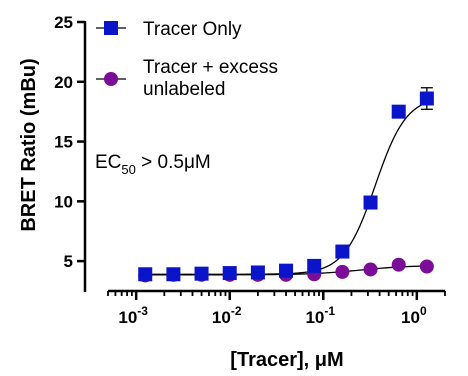 This screenshot has height=376, width=468. Describe the element at coordinates (236, 311) in the screenshot. I see `x-tick-label-exponent: -2` at that location.